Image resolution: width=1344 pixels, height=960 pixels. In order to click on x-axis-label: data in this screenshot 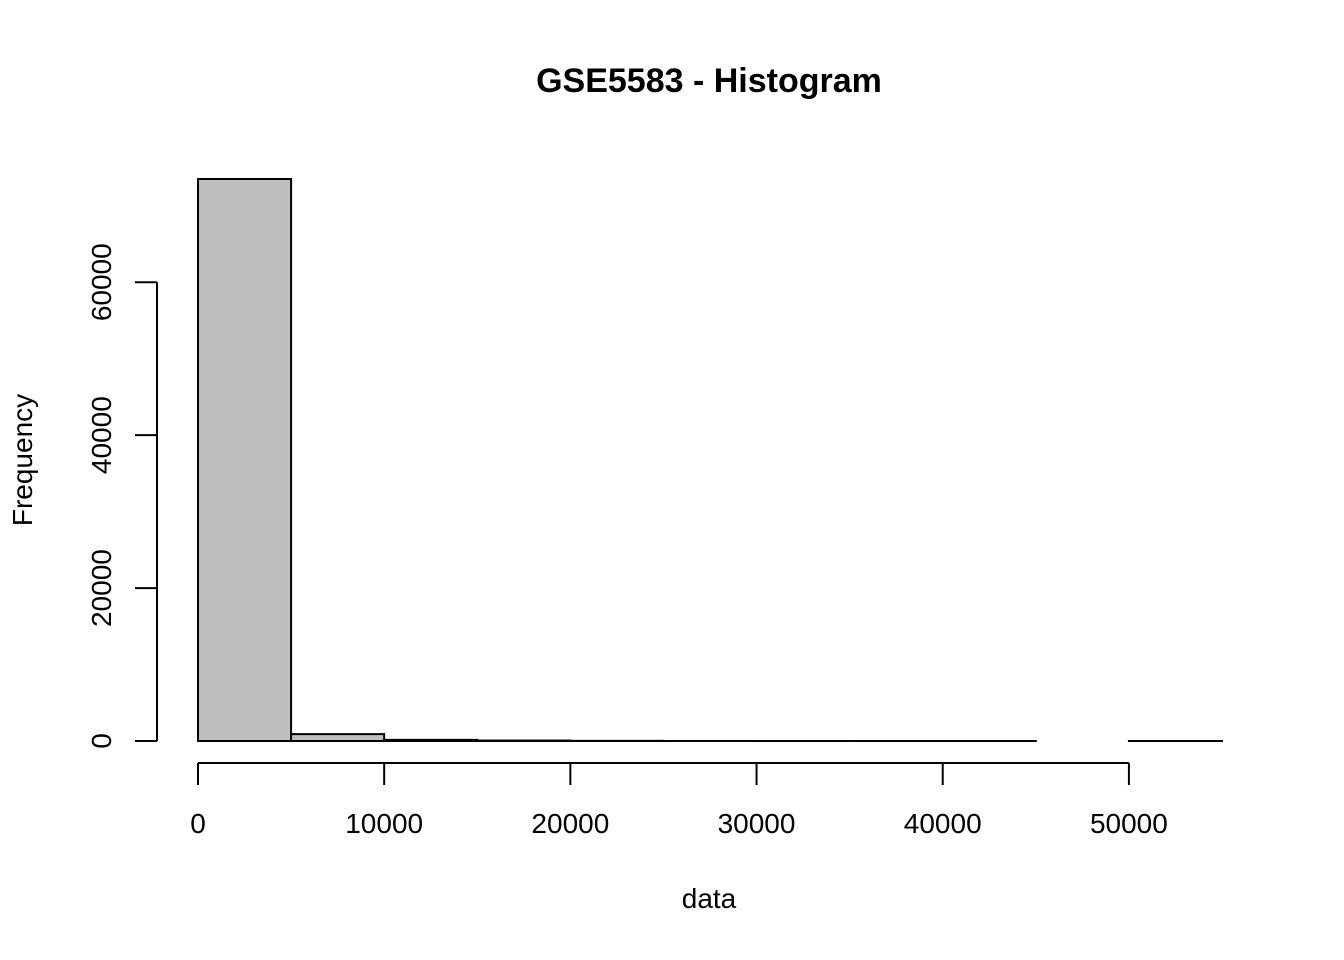, I will do `click(709, 898)`.